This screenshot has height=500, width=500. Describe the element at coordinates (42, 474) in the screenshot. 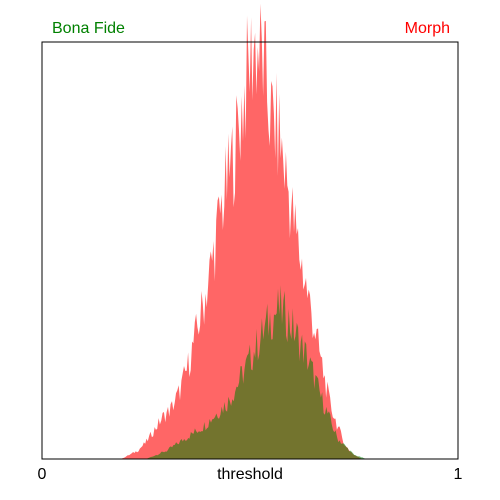

I see `x-tick-label-0: 0` at that location.